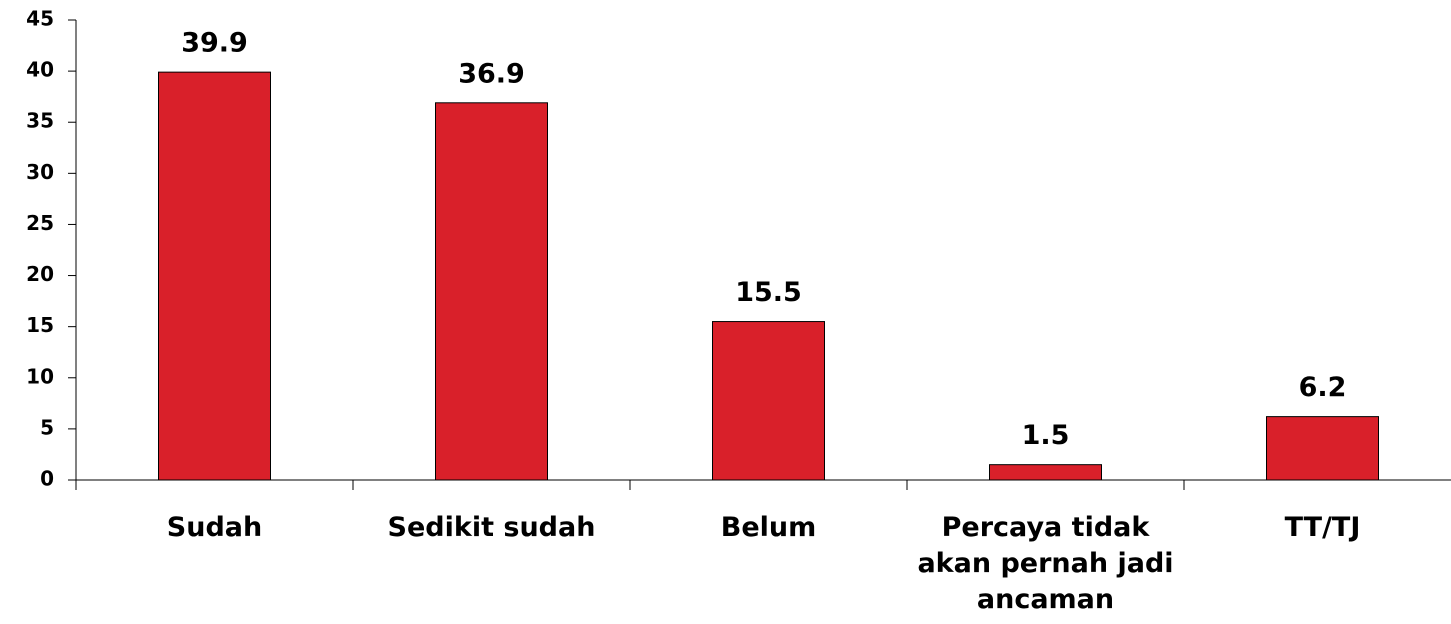 This screenshot has width=1451, height=624. What do you see at coordinates (491, 73) in the screenshot?
I see `value-label: 36.9` at bounding box center [491, 73].